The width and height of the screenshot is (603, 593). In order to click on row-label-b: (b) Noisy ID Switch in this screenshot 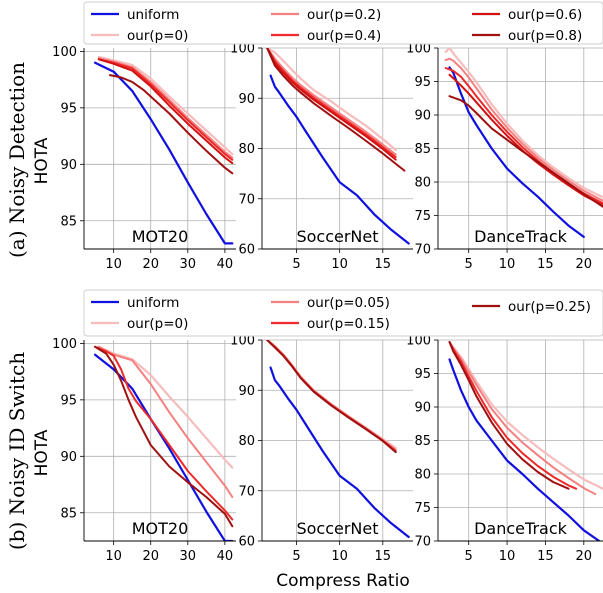, I will do `click(17, 451)`.